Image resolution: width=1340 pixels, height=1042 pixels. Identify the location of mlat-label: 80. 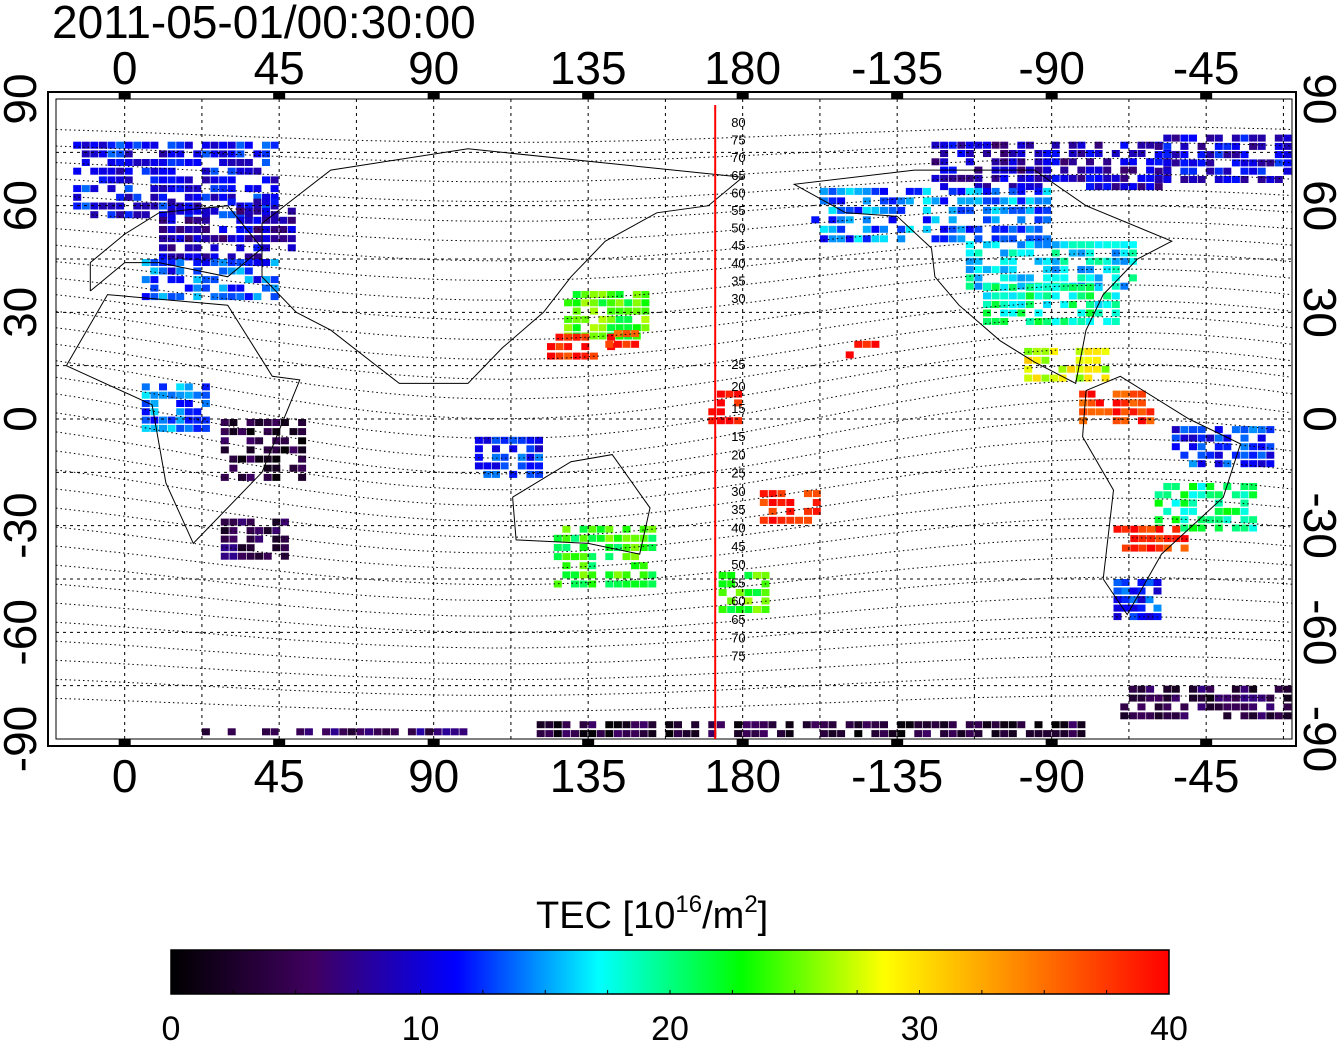
(738, 122).